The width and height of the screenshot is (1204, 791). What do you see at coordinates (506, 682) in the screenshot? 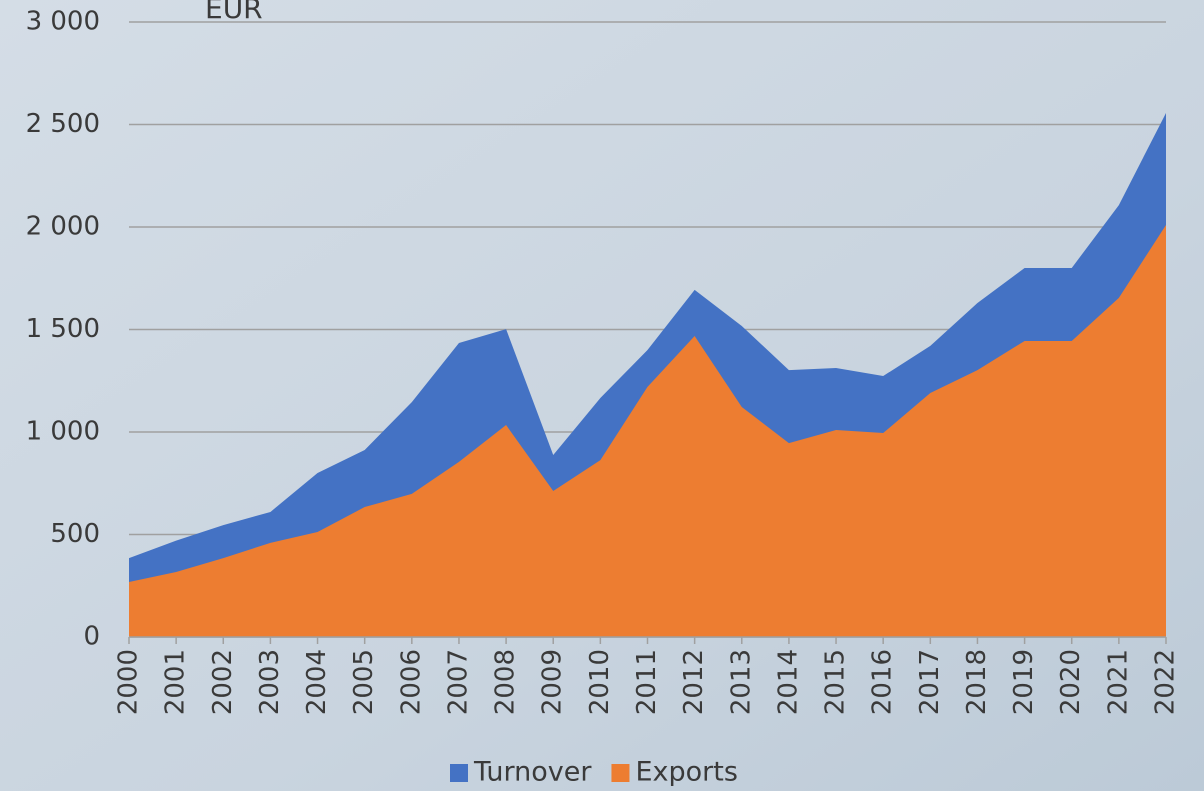
I see `x-tick-label: 2008` at bounding box center [506, 682].